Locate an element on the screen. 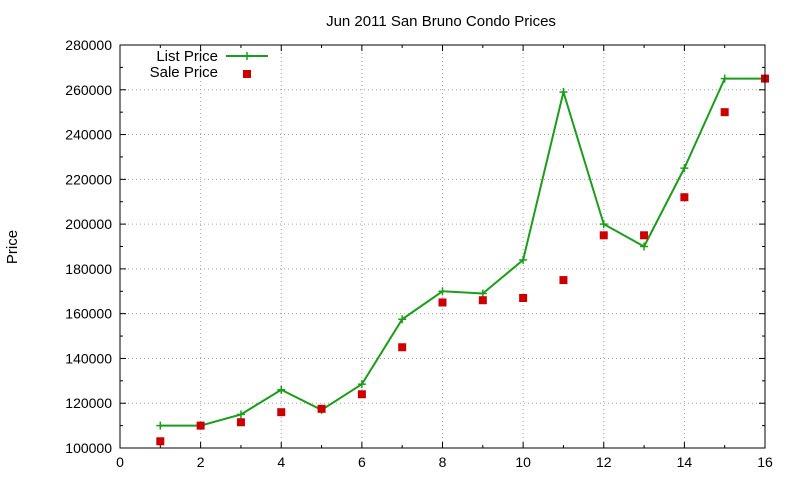 This screenshot has height=480, width=800. x-tick-label: 0 is located at coordinates (120, 462).